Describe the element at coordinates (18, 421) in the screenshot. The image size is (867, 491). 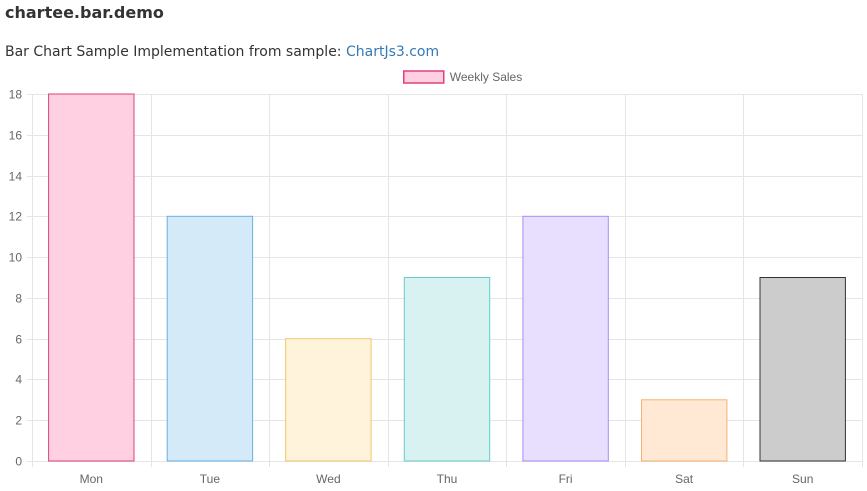
I see `y-tick-label: 2` at that location.